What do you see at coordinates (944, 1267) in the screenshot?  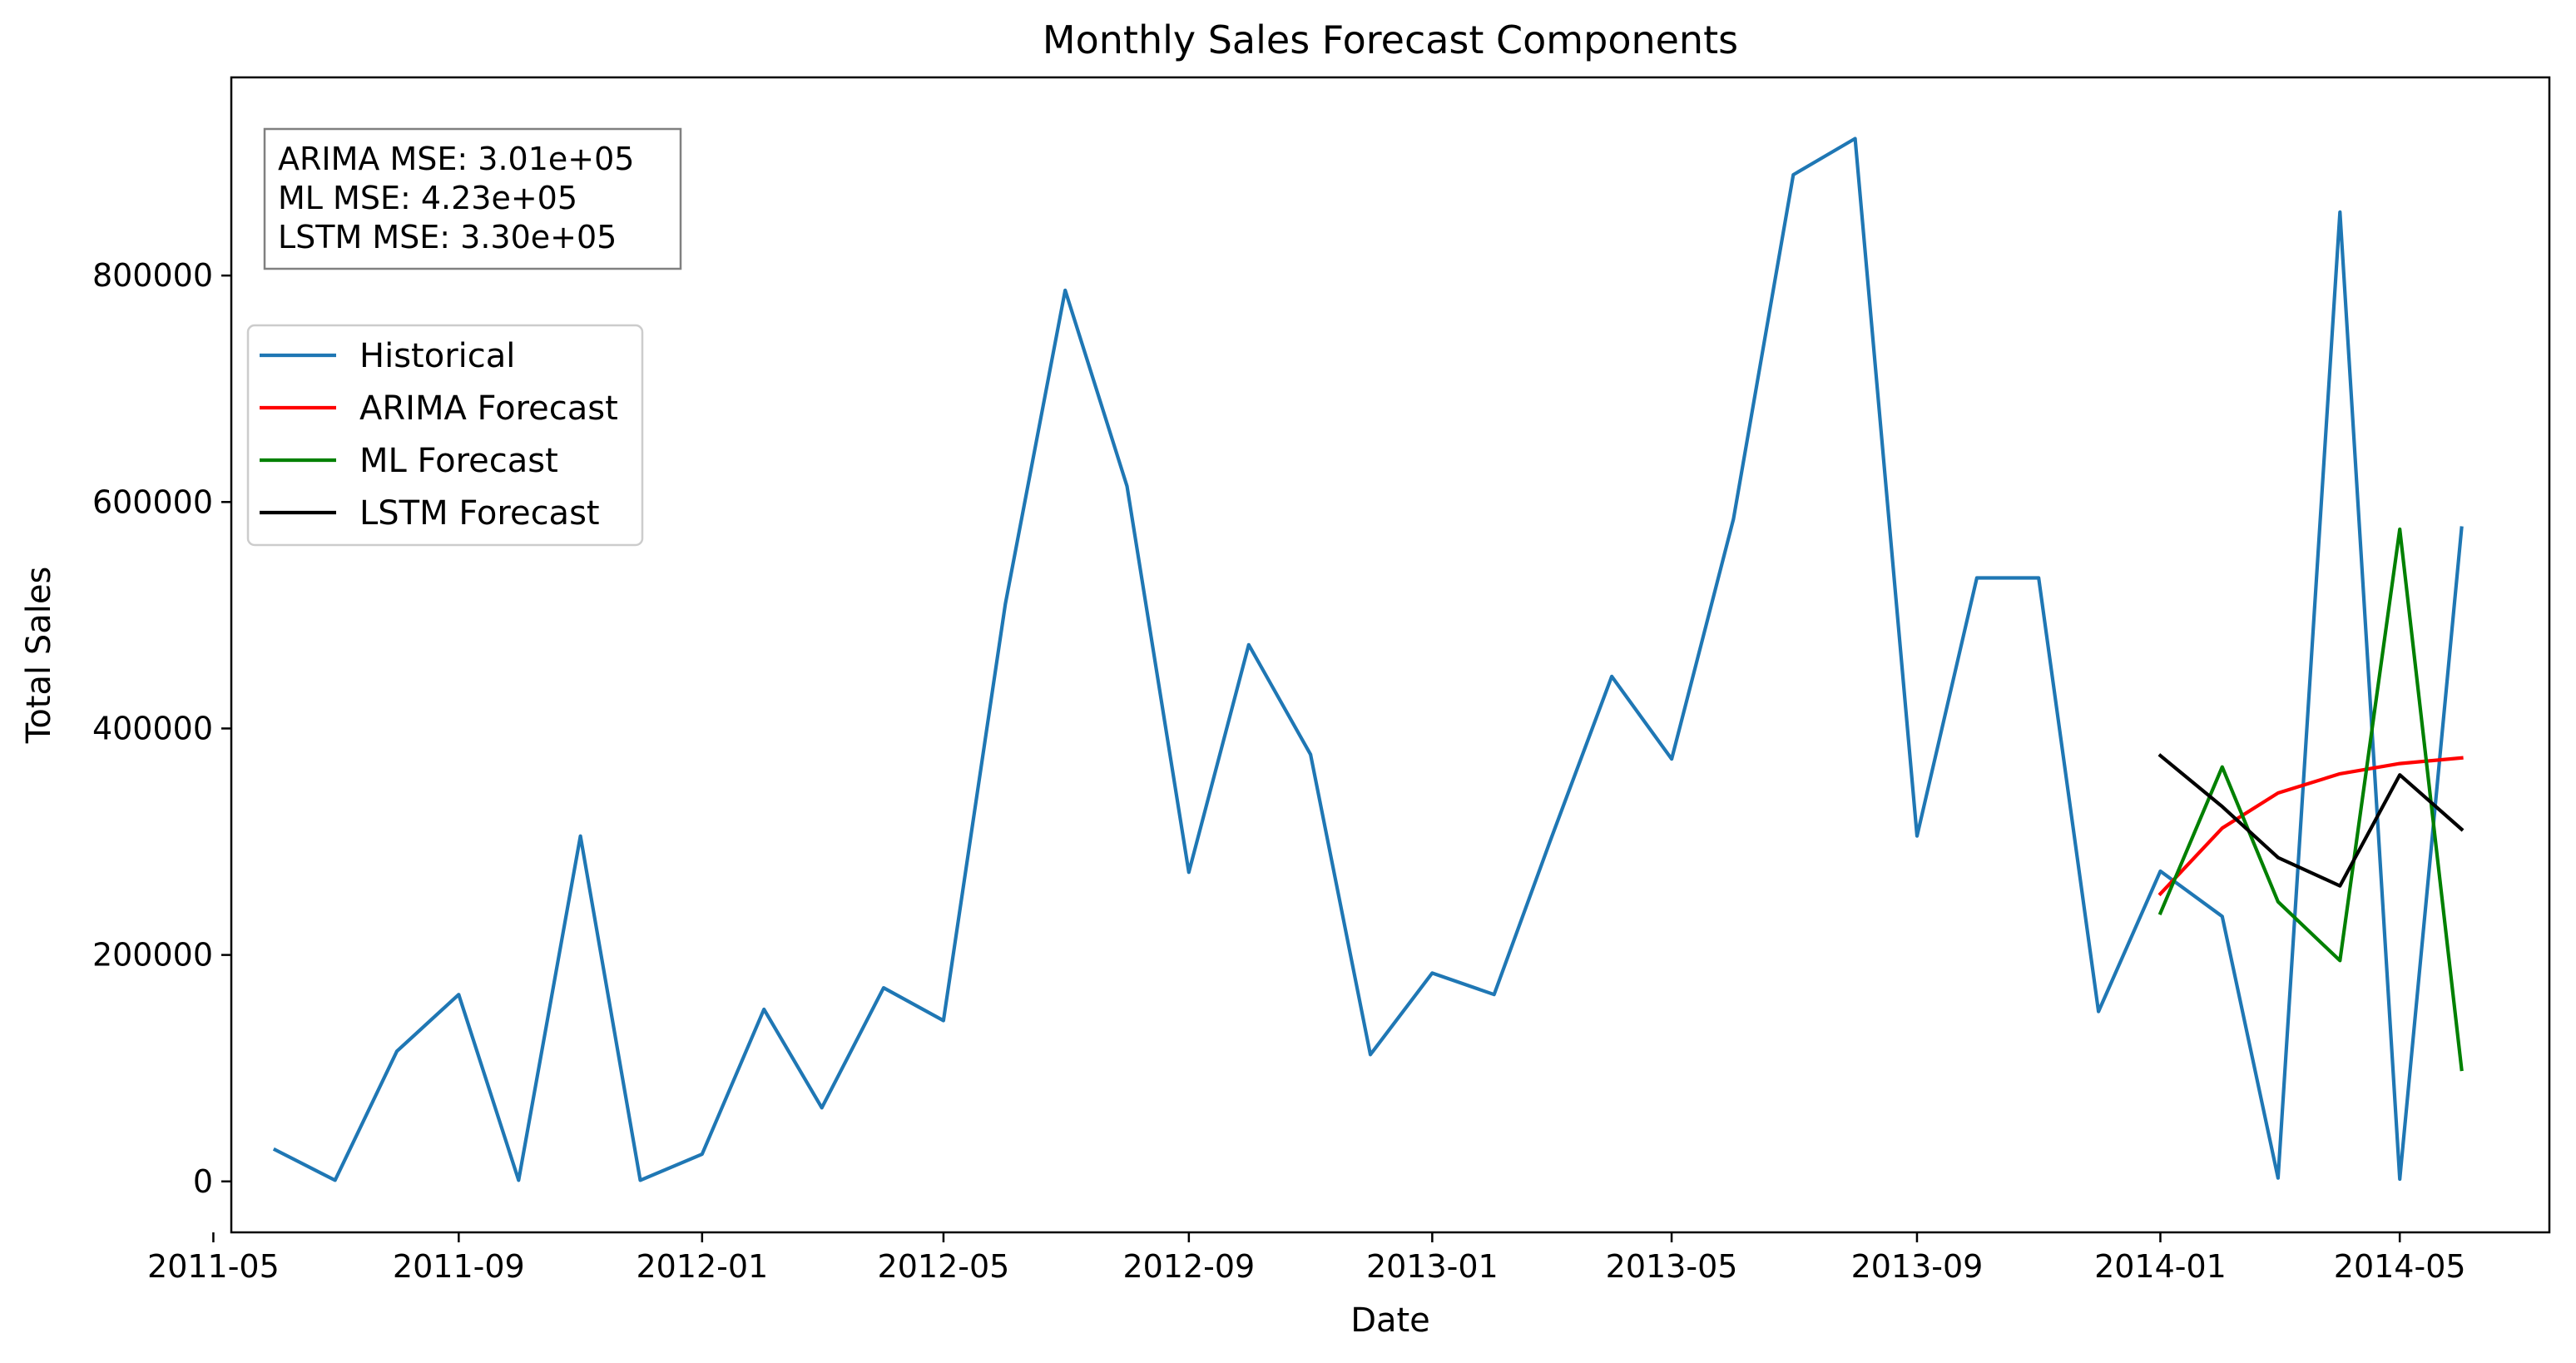 I see `x-tick-label: 2012-05` at bounding box center [944, 1267].